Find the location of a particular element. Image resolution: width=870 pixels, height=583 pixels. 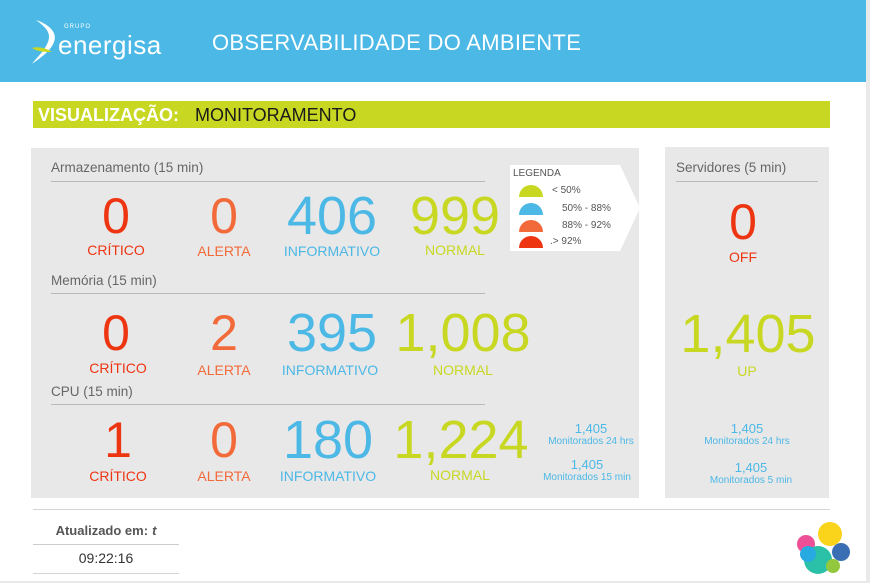

last-updated: Atualizado em: t 09:22:16 is located at coordinates (106, 542).